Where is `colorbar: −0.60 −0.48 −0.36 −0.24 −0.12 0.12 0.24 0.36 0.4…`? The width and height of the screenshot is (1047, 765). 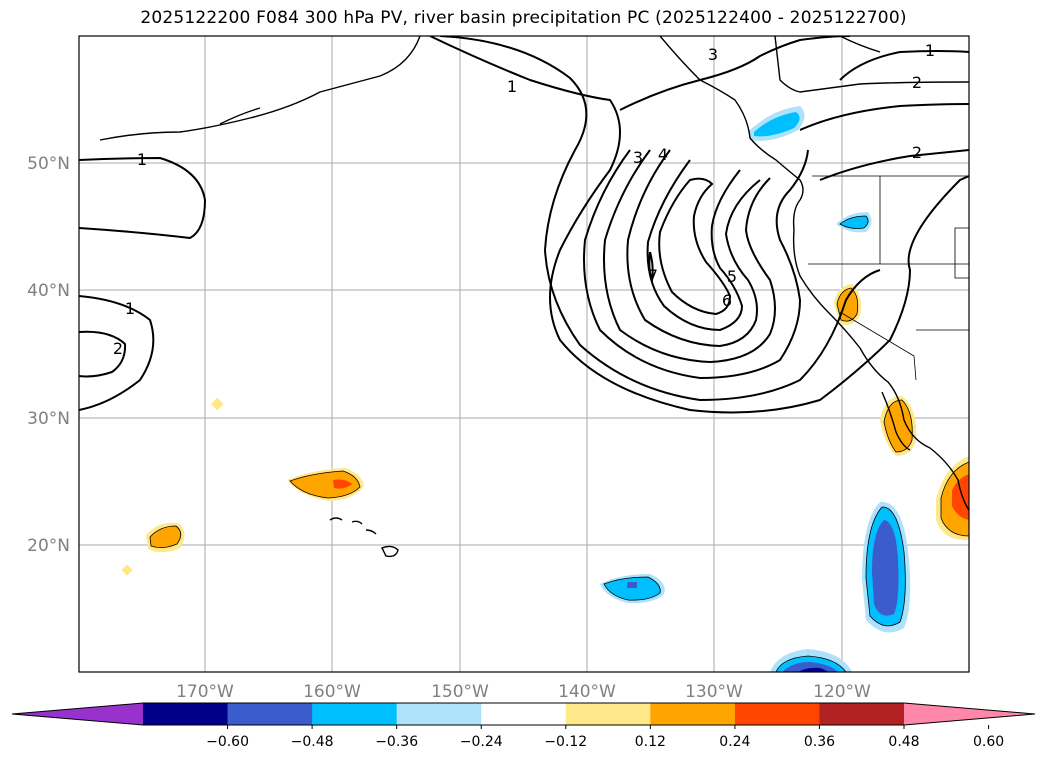
colorbar: −0.60 −0.48 −0.36 −0.24 −0.12 0.12 0.24 0.36 0.4… is located at coordinates (523, 726).